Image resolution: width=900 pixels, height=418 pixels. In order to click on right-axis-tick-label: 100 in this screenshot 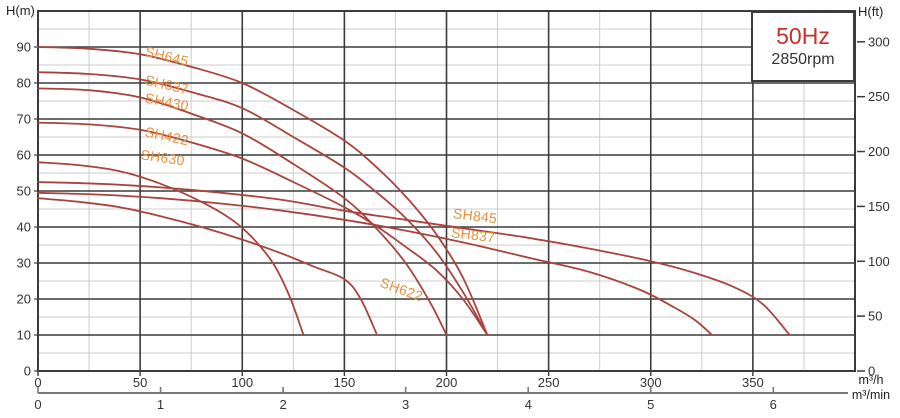, I will do `click(879, 261)`.